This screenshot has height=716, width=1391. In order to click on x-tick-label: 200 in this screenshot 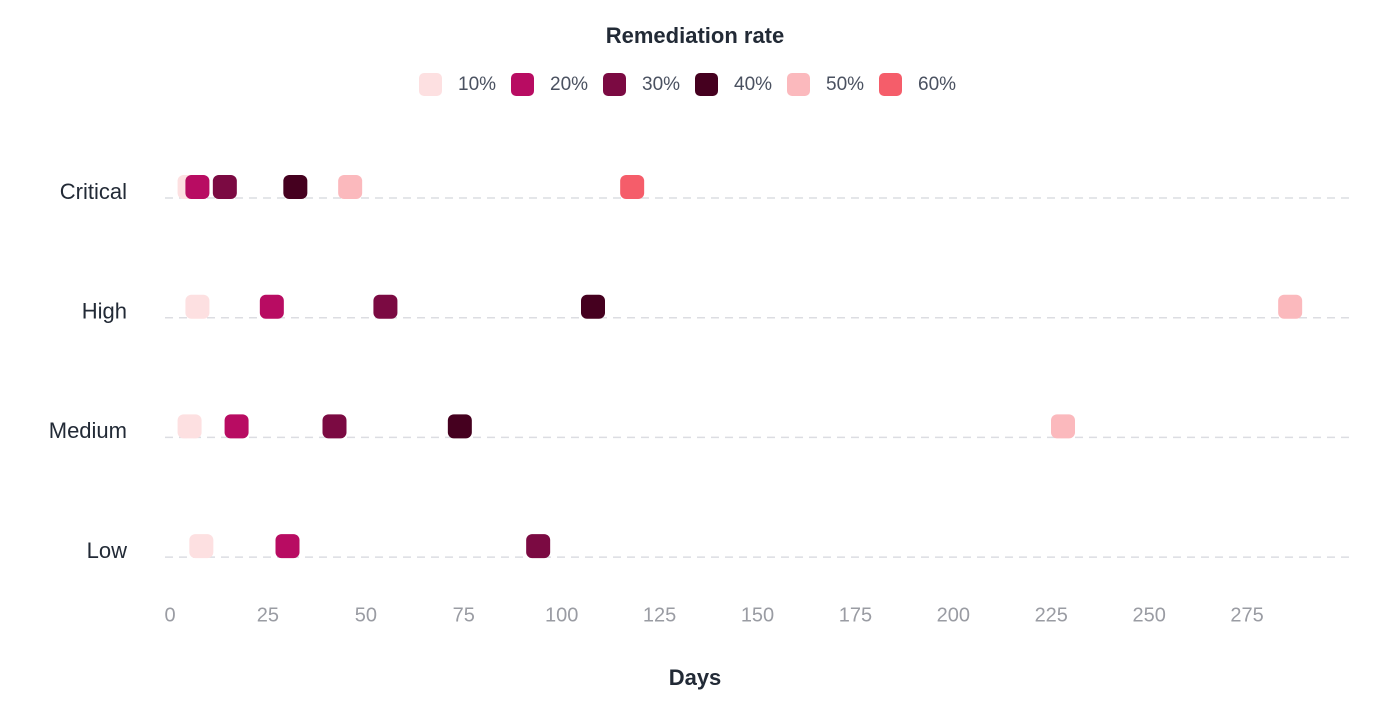, I will do `click(953, 615)`.